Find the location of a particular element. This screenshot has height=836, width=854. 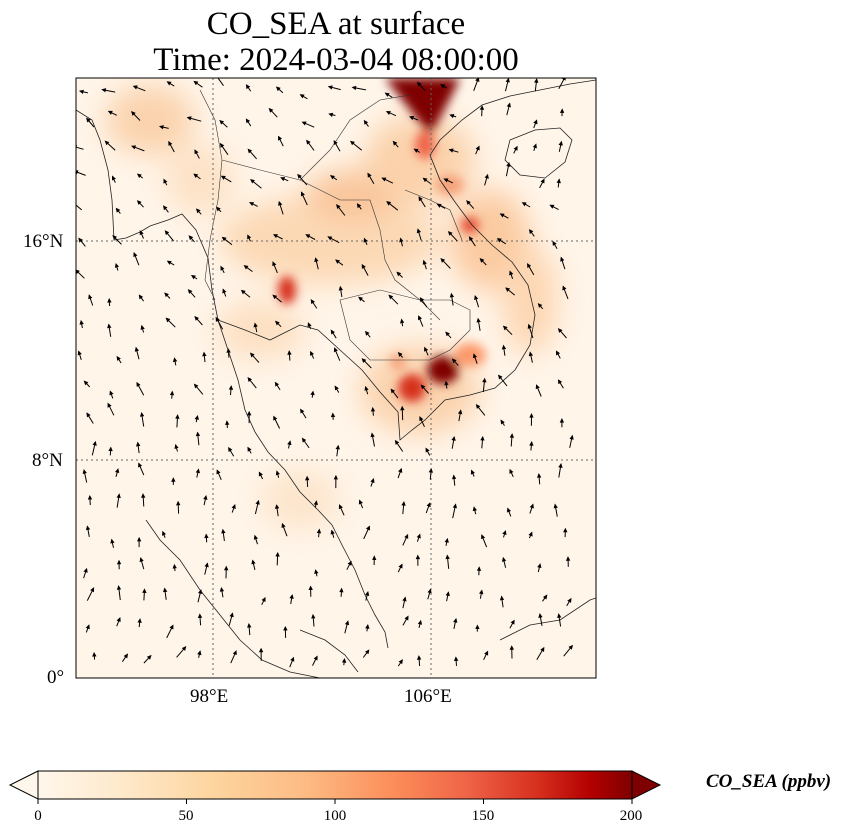

map-subtitle-time: Time: 2024-03-04 08:00:00 is located at coordinates (336, 60).